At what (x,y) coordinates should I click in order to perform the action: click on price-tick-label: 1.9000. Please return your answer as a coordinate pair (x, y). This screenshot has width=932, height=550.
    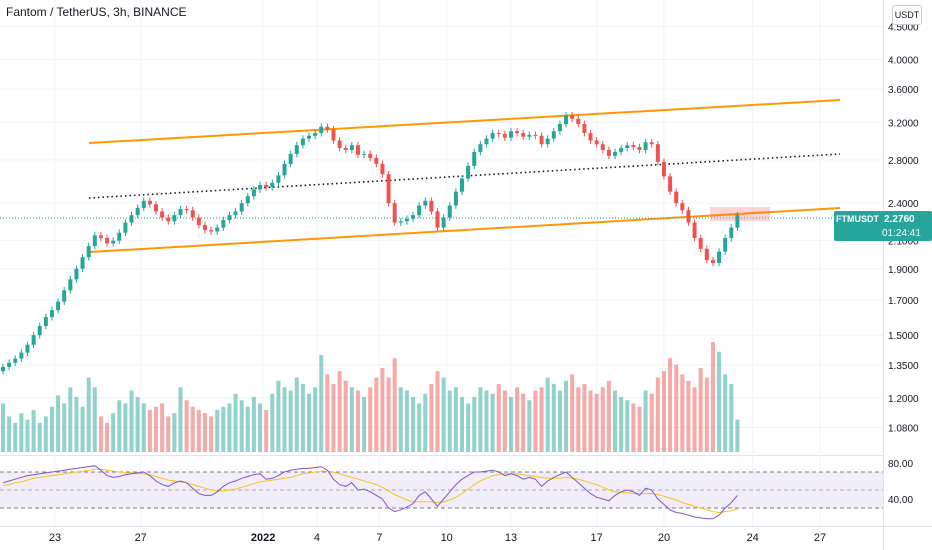
    Looking at the image, I should click on (903, 270).